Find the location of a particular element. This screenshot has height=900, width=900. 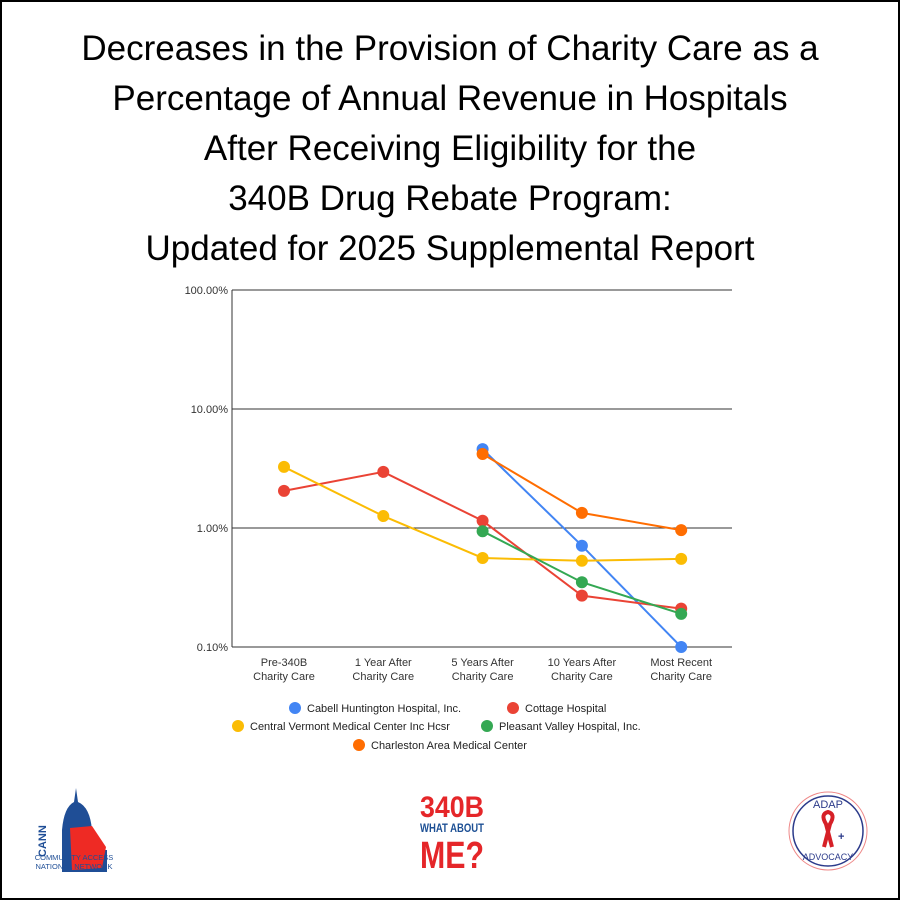

legend-label: Central Vermont Medical Center Inc Hcsr is located at coordinates (350, 727).